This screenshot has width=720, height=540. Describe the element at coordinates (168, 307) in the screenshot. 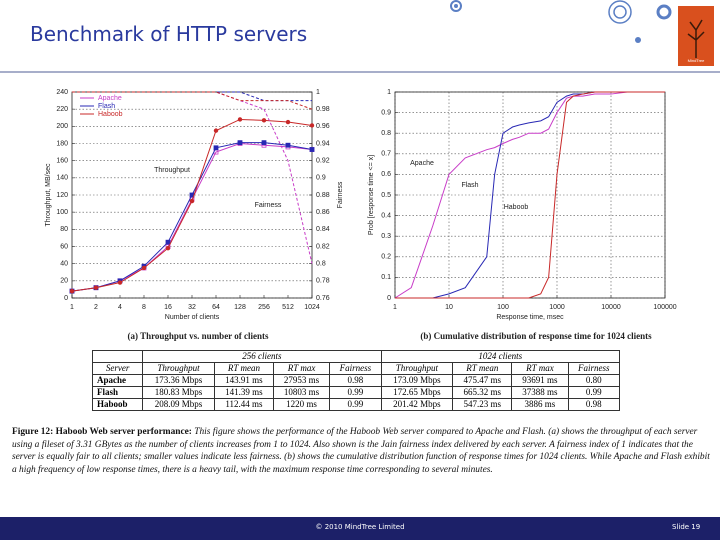

I see `x-tick-label: 16` at that location.